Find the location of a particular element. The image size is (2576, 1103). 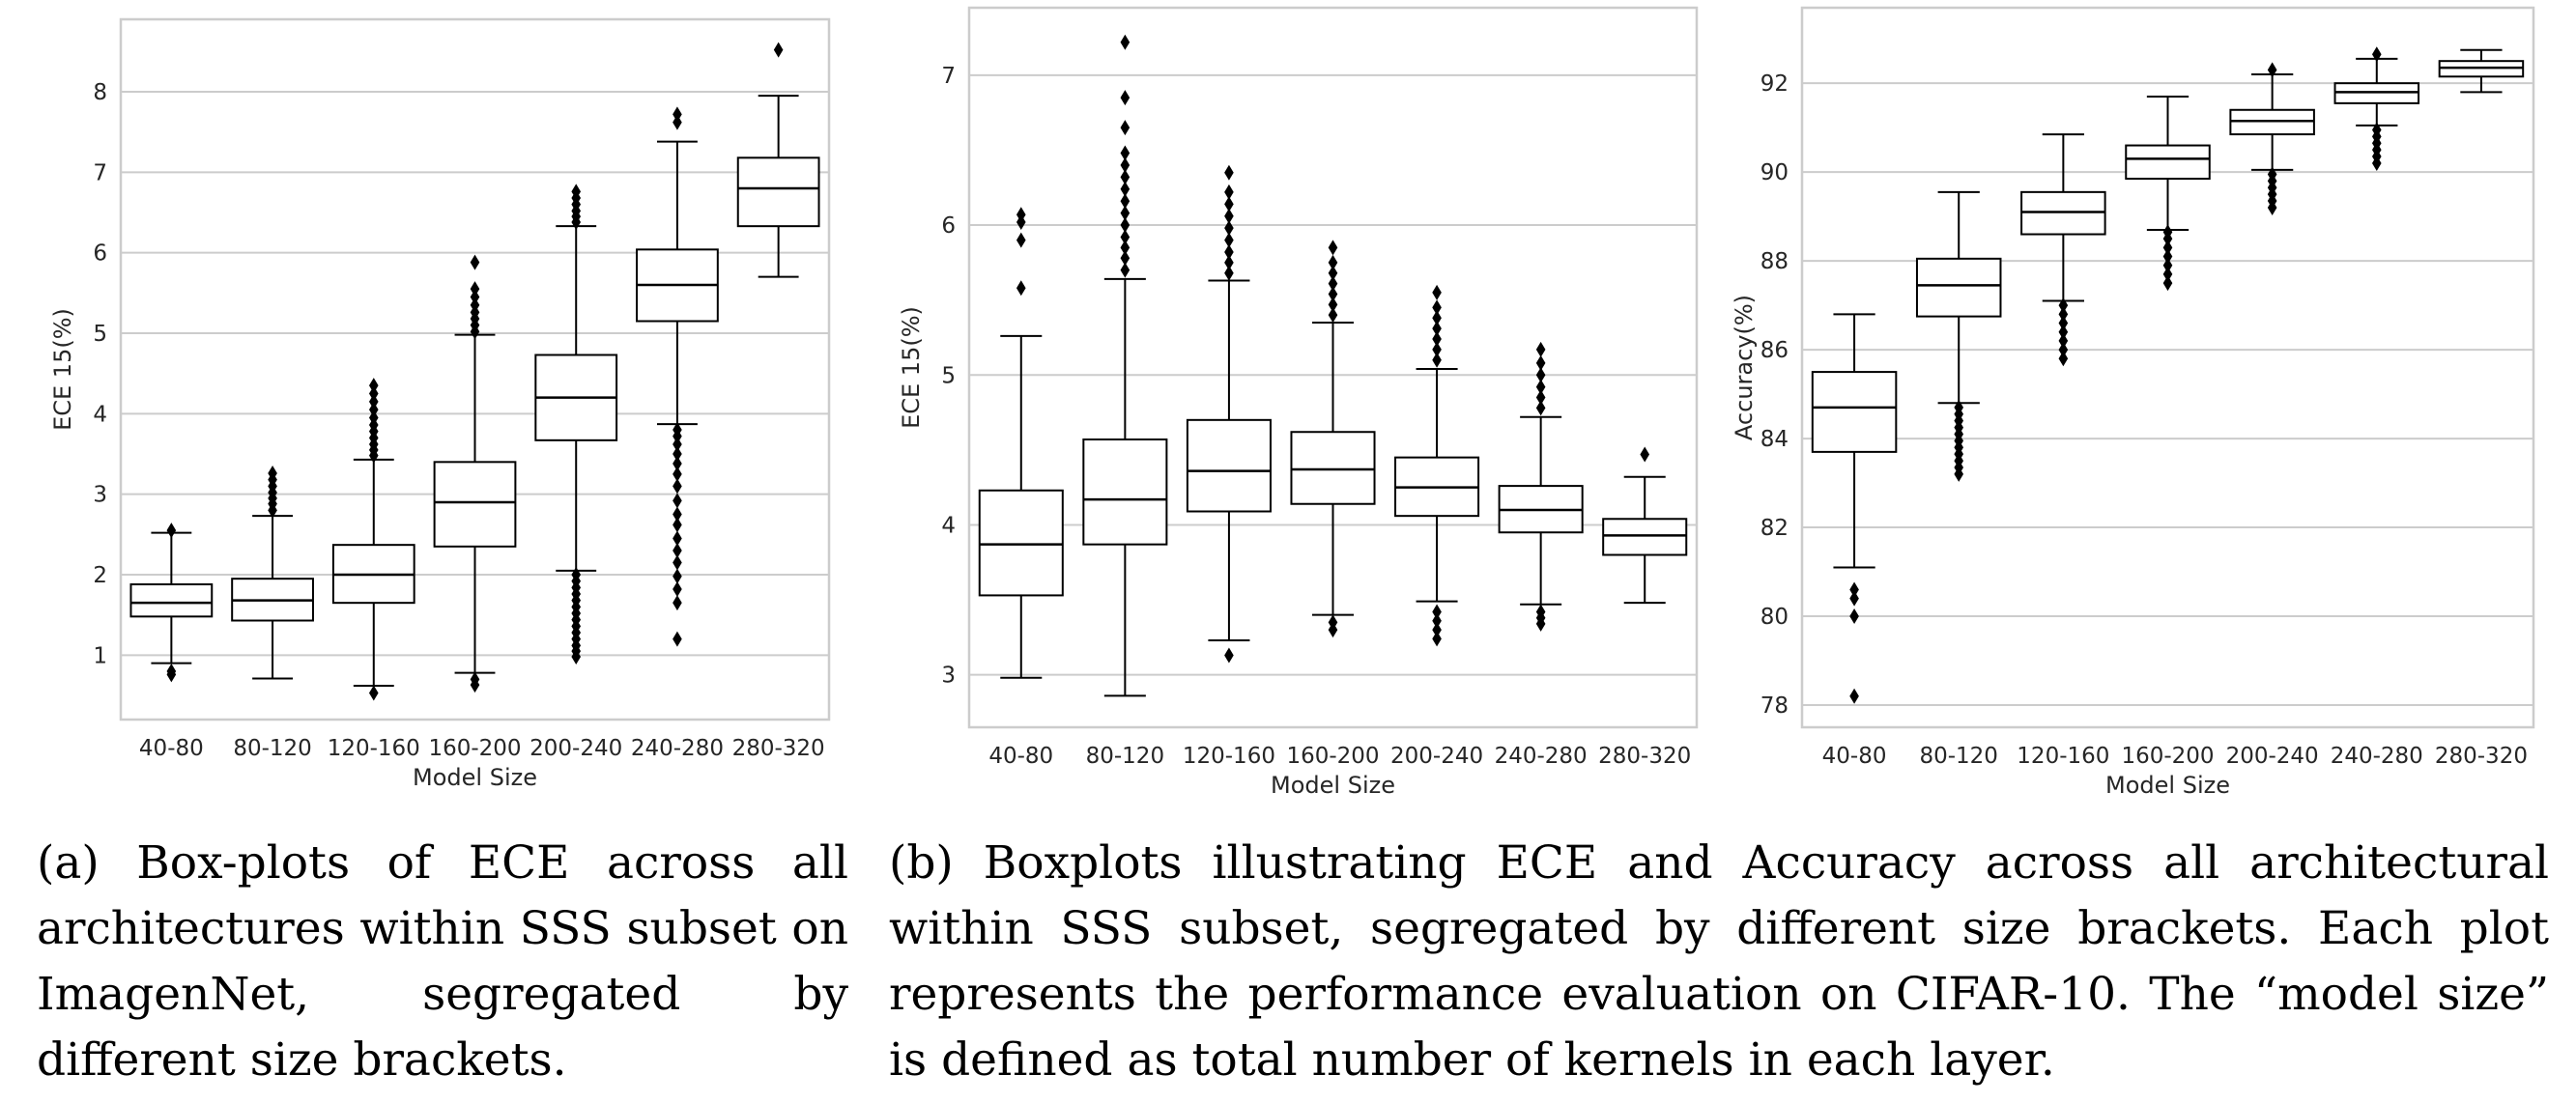

y-tick-label: 90 is located at coordinates (1775, 172).